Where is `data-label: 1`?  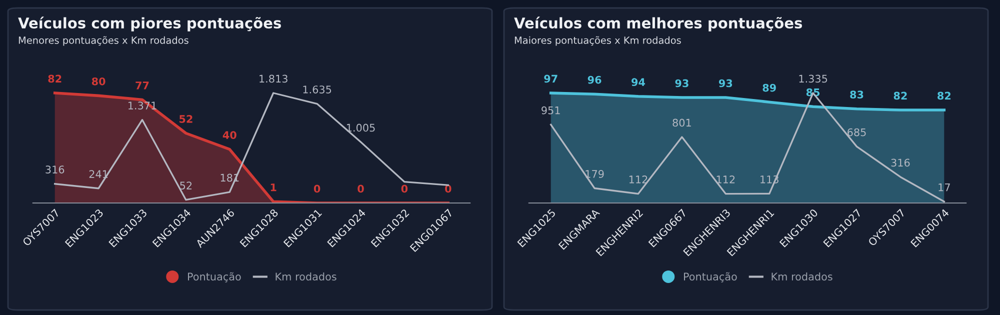 data-label: 1 is located at coordinates (273, 188).